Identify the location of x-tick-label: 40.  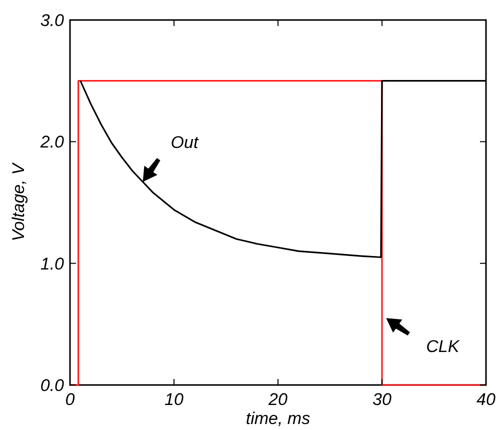
(486, 399).